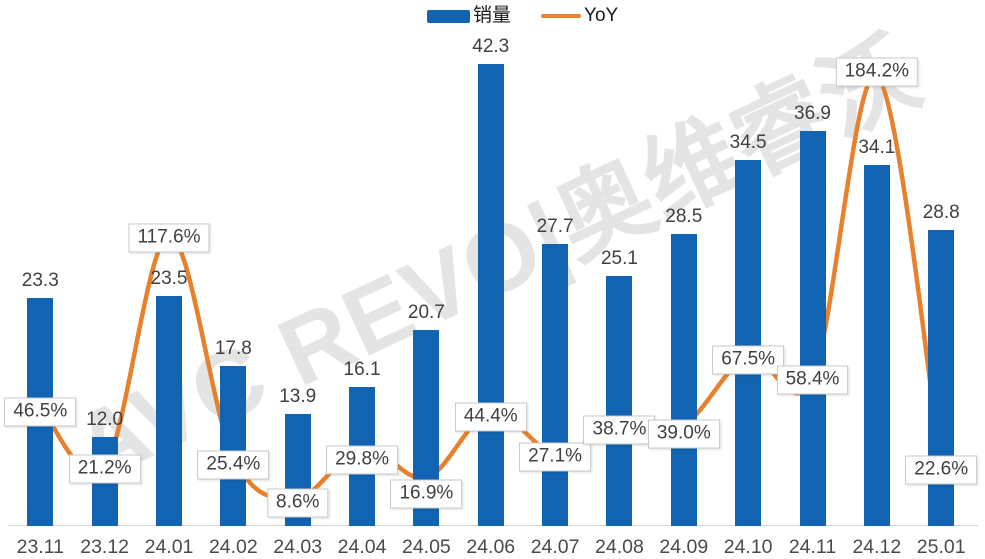 The image size is (985, 559). Describe the element at coordinates (104, 469) in the screenshot. I see `yoy-data-label: 21.2%` at that location.